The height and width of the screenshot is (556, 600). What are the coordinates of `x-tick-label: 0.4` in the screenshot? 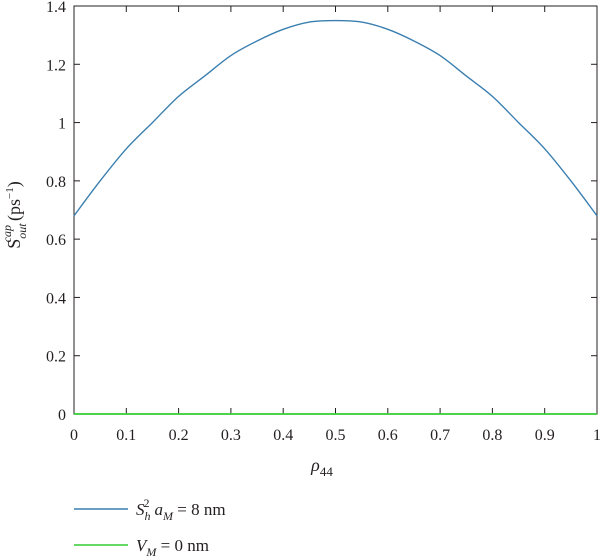 It's located at (283, 435).